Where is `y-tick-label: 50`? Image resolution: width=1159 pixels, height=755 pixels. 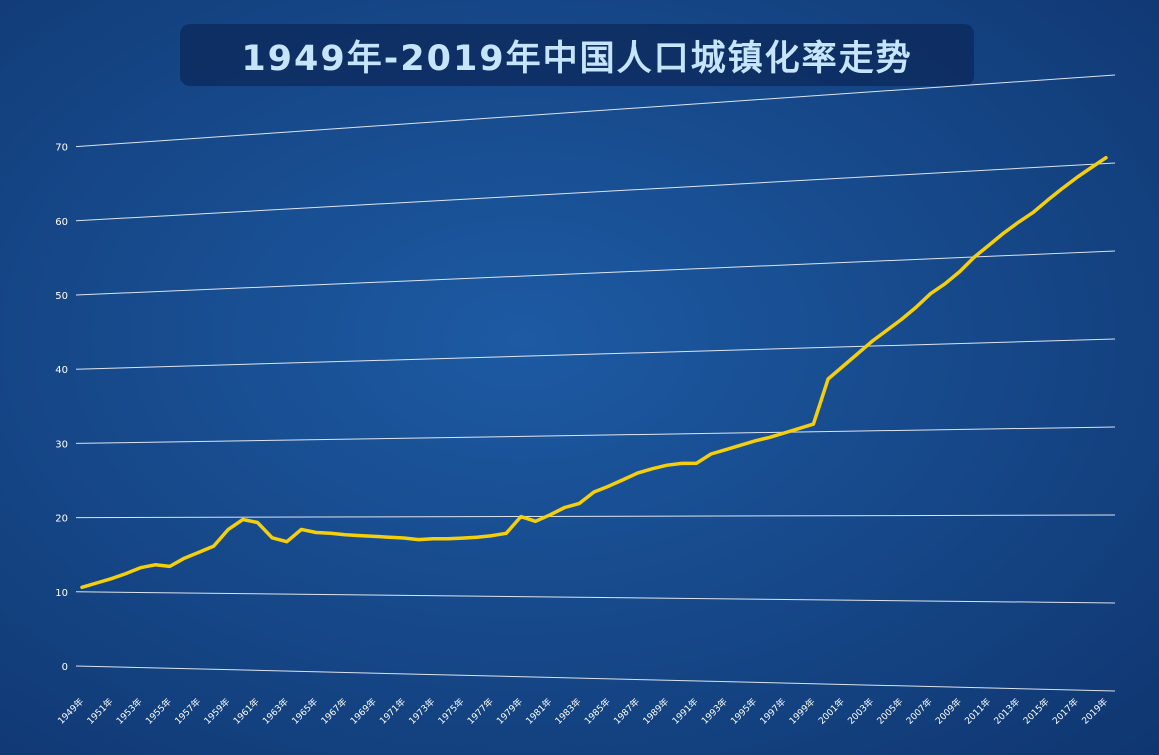
y-tick-label: 50 is located at coordinates (61, 296).